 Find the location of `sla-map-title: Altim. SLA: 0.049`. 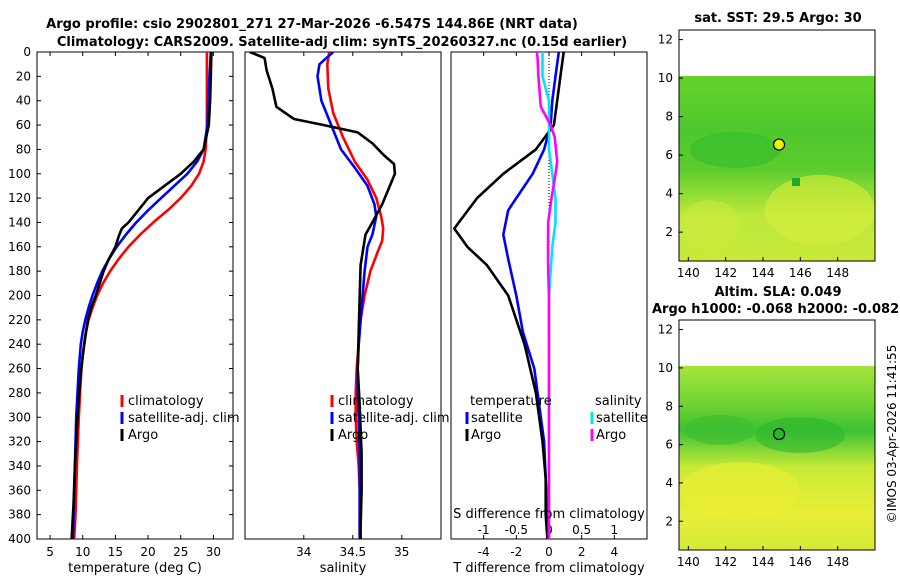

sla-map-title: Altim. SLA: 0.049 is located at coordinates (778, 292).